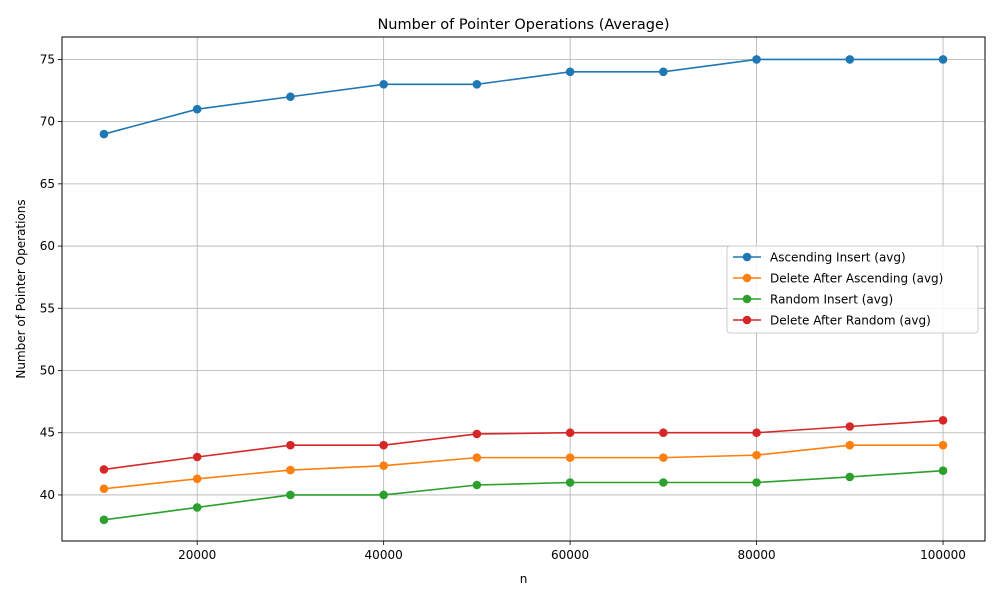 Image resolution: width=1000 pixels, height=604 pixels. What do you see at coordinates (831, 300) in the screenshot?
I see `legend-label: Random Insert (avg)` at bounding box center [831, 300].